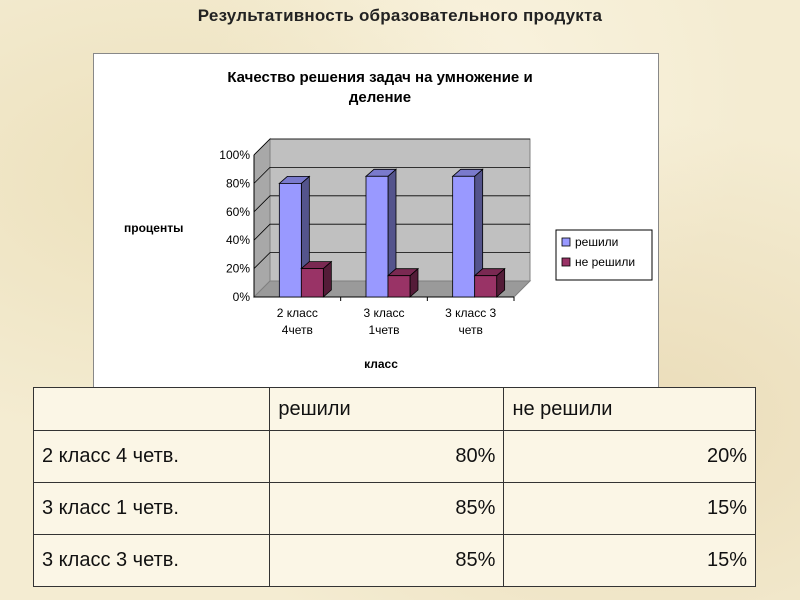 The height and width of the screenshot is (600, 800). What do you see at coordinates (151, 560) in the screenshot?
I see `table-cell-category: 3 класс 3 четв.` at bounding box center [151, 560].